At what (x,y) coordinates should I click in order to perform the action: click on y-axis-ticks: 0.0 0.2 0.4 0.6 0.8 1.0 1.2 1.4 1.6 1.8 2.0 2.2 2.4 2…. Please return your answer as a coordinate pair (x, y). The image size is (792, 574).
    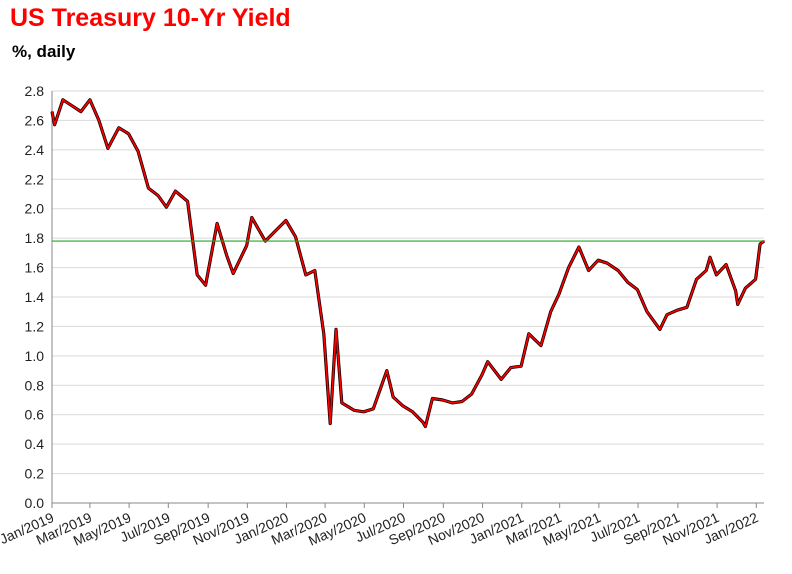
    Looking at the image, I should click on (35, 297).